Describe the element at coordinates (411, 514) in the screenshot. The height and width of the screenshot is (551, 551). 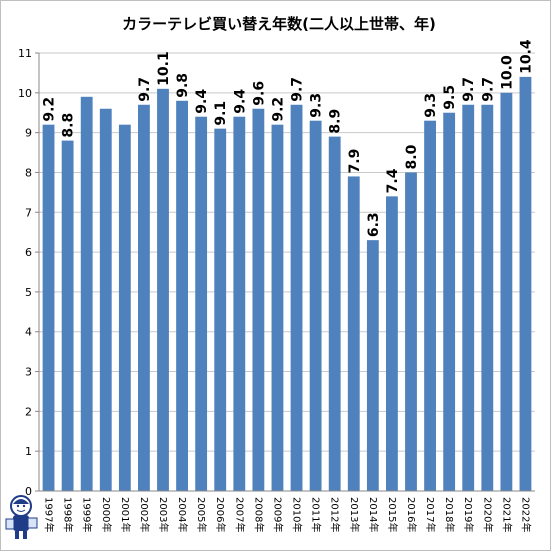
I see `x-tick-label: 2016年` at that location.